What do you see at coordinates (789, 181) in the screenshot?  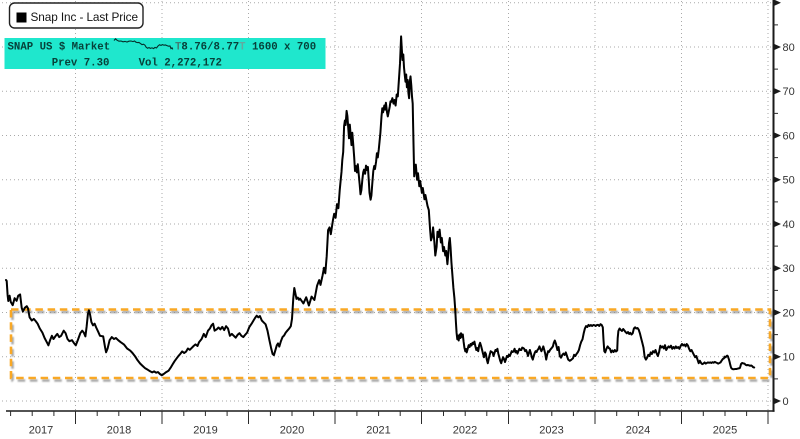 I see `svg-text: 50` at bounding box center [789, 181].